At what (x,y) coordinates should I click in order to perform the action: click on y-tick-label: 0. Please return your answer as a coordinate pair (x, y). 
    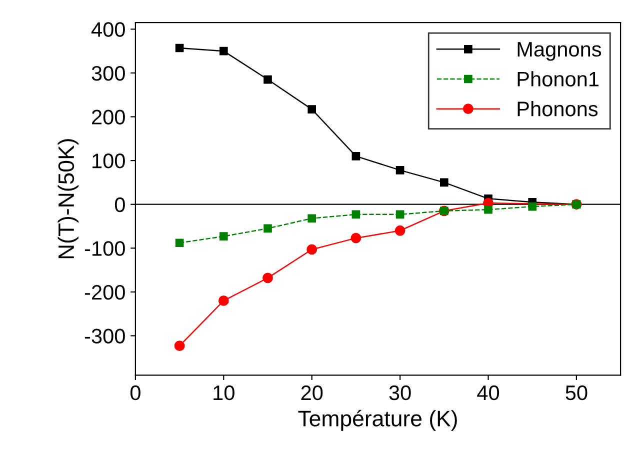
    Looking at the image, I should click on (119, 204).